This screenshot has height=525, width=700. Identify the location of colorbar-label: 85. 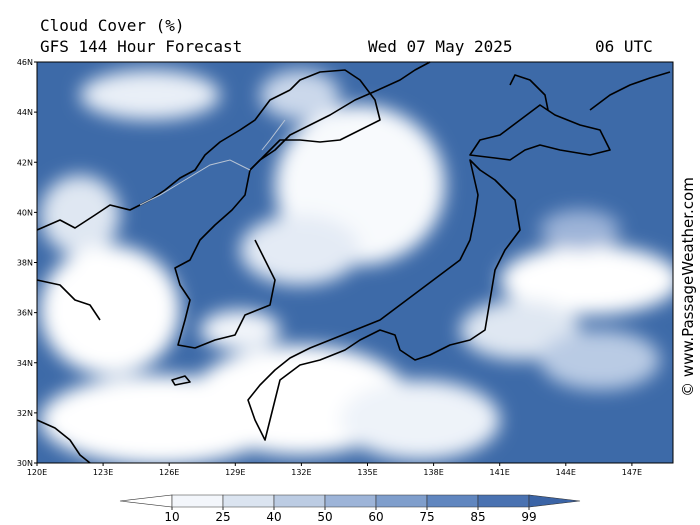
(477, 517).